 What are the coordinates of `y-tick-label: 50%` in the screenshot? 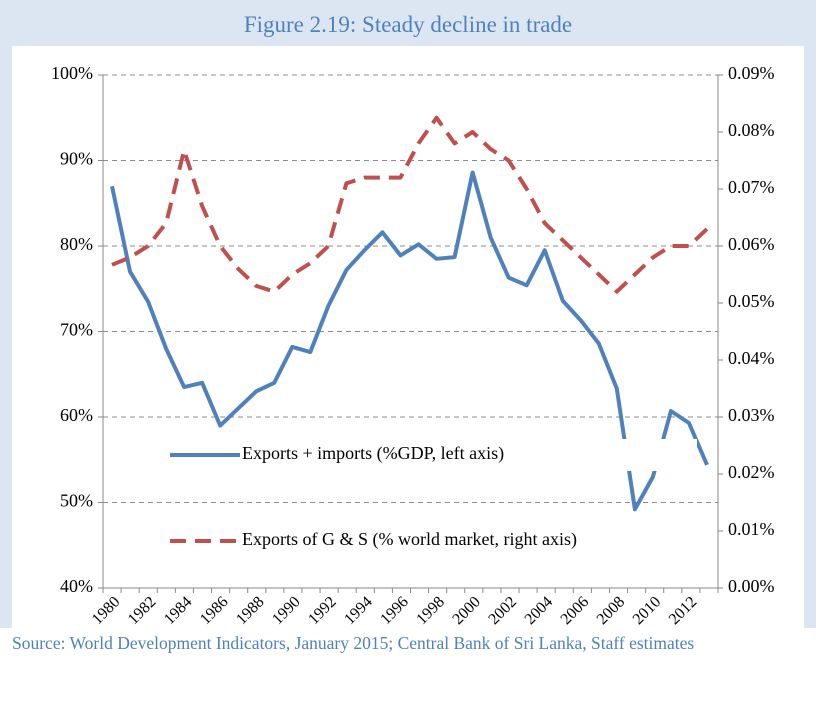 It's located at (76, 501).